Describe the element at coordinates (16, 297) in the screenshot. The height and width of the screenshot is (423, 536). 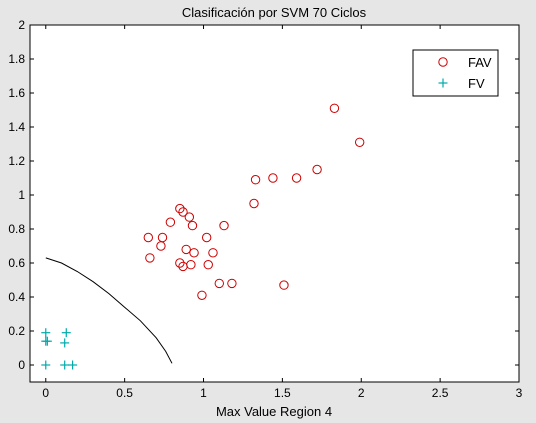
I see `y-tick-label: 0.4` at that location.